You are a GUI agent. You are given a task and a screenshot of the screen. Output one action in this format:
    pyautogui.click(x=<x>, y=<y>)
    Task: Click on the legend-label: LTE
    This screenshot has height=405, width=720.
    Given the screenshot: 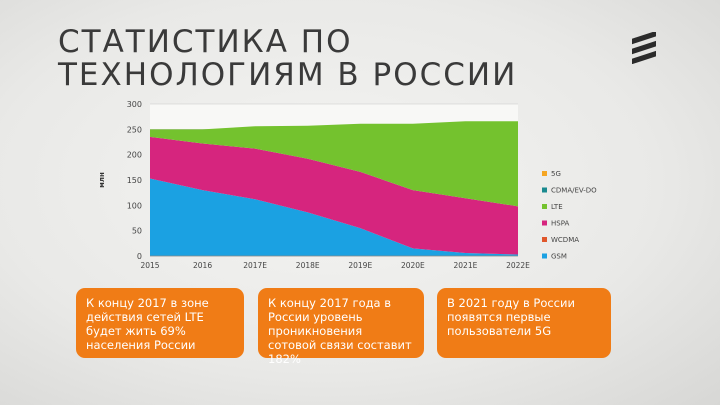 What is the action you would take?
    pyautogui.click(x=557, y=207)
    